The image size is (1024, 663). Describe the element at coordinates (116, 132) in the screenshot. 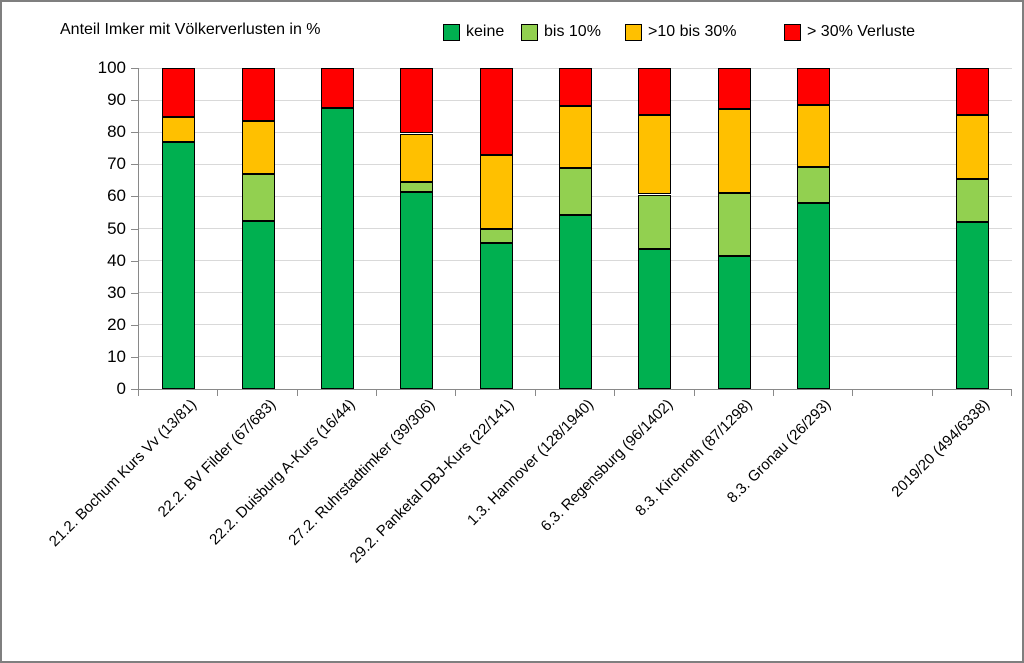

I see `y-axis-label: 80` at that location.